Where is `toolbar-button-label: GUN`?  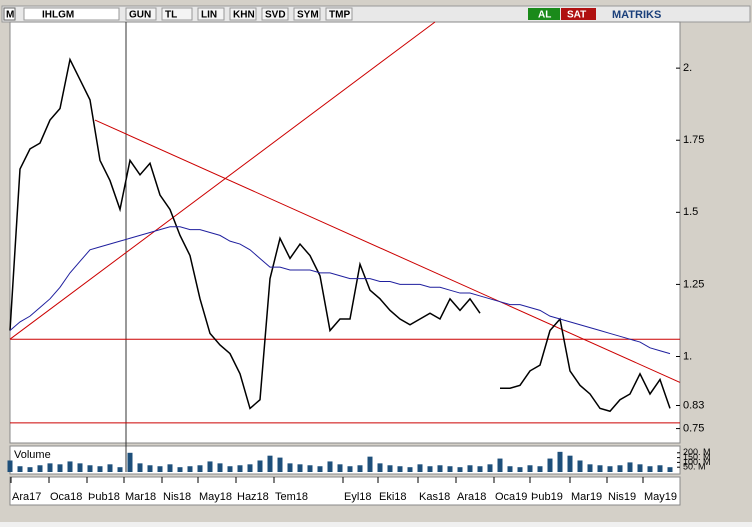
toolbar-button-label: GUN is located at coordinates (140, 15).